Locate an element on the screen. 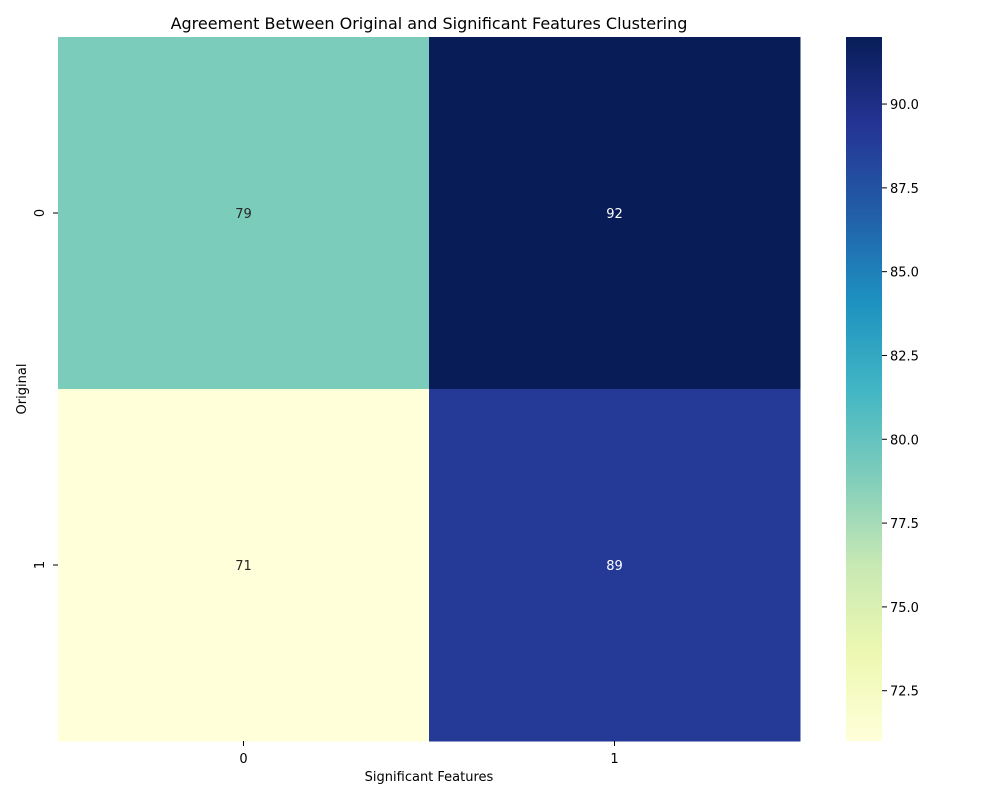 Image resolution: width=1000 pixels, height=800 pixels. colorbar-tick-label-3: 80.0 is located at coordinates (904, 440).